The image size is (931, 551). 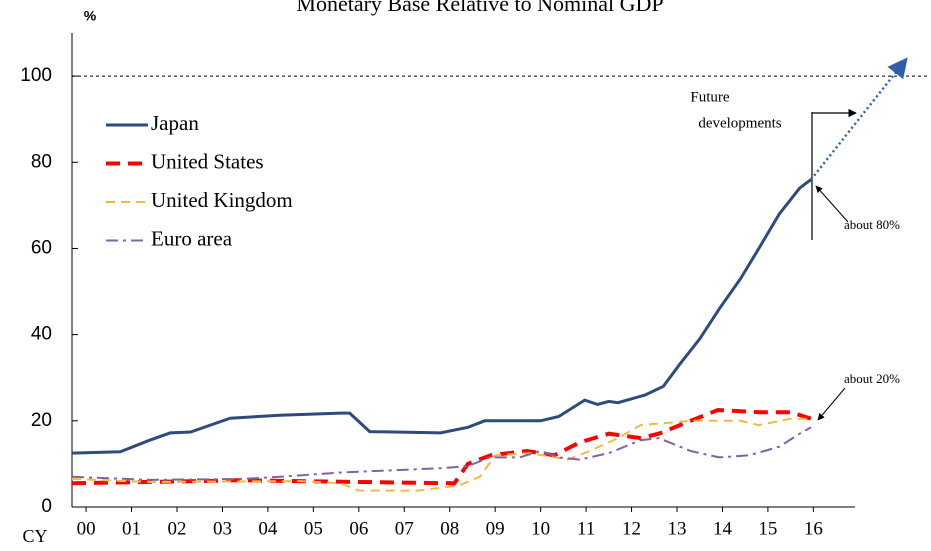 I want to click on legend-label: United States, so click(x=207, y=161).